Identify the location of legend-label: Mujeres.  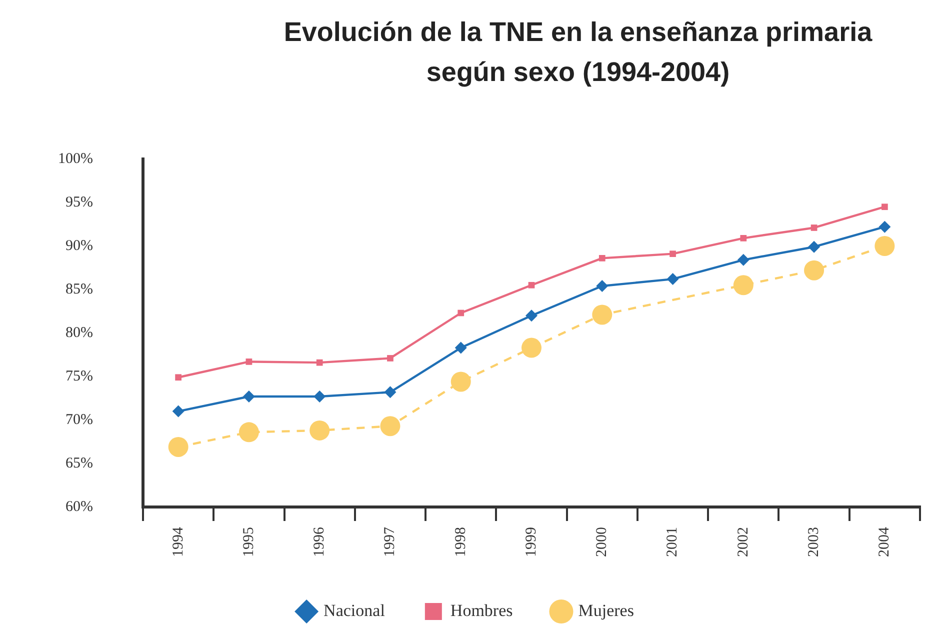
(606, 610).